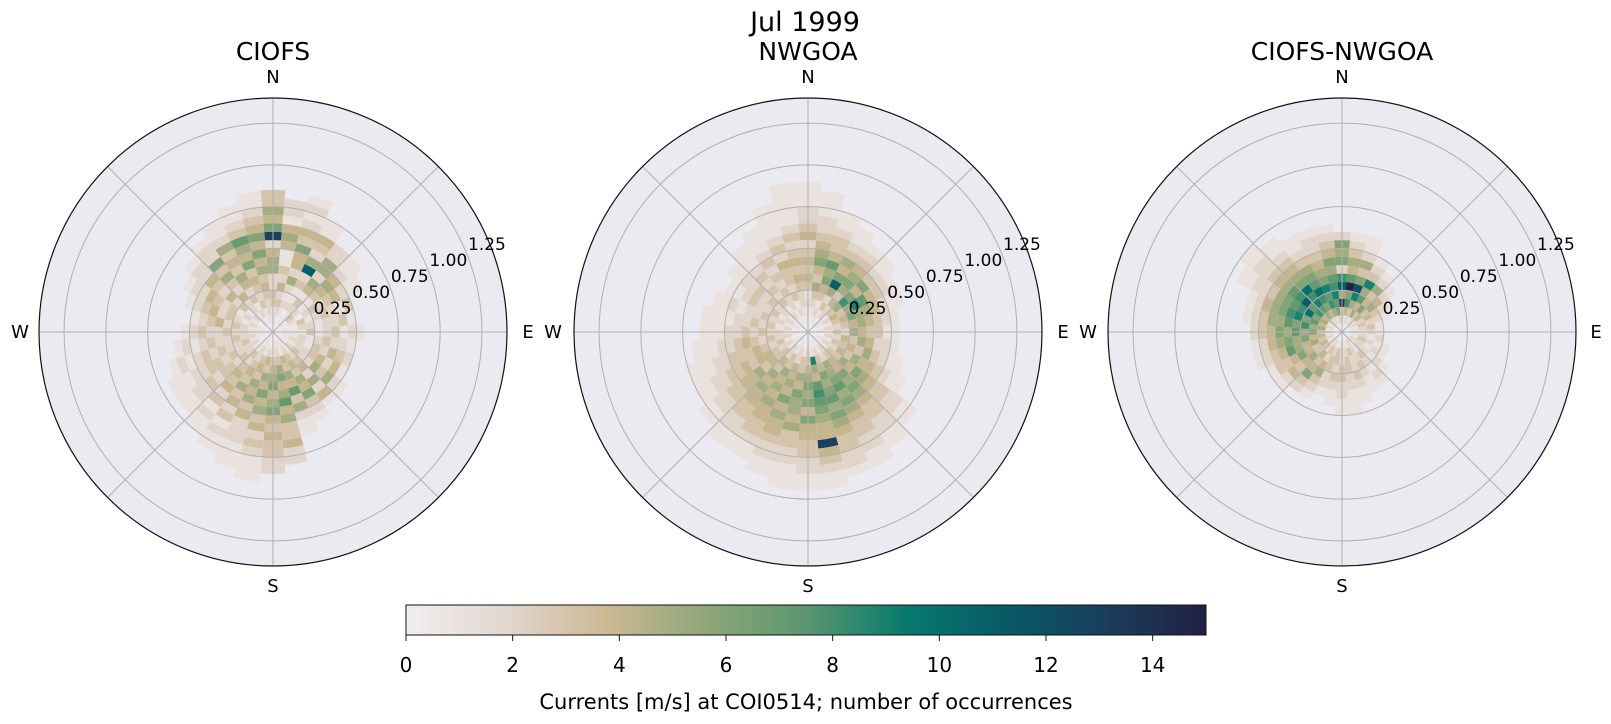 The image size is (1611, 724). I want to click on direction-label-w: W, so click(20, 332).